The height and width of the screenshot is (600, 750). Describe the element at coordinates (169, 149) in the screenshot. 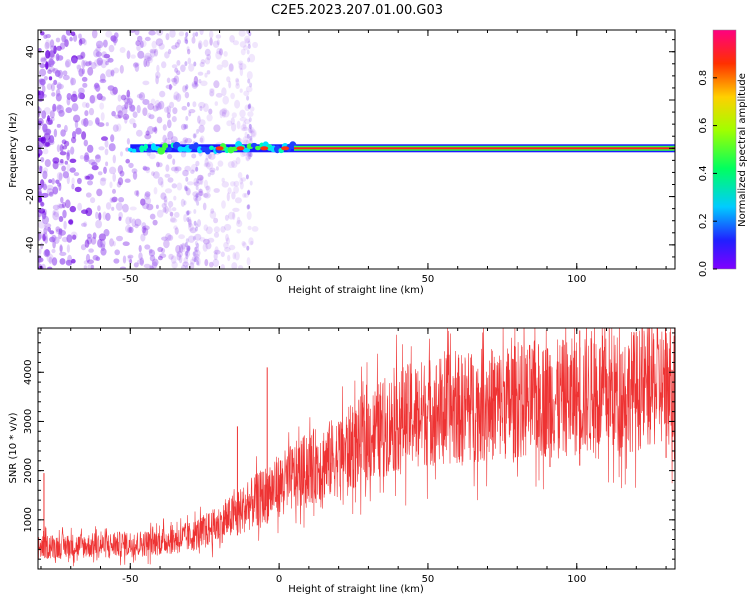

I see `carrier-blob` at that location.